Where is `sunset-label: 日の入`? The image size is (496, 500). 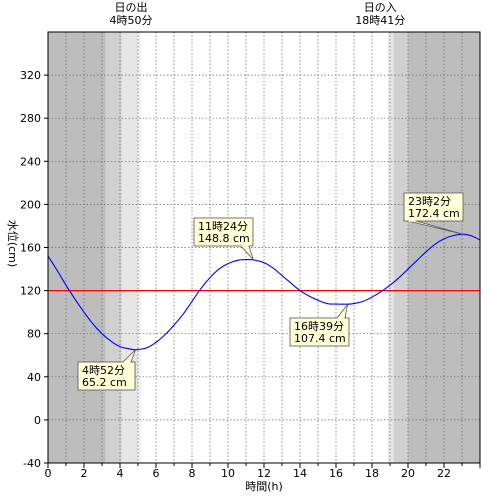
sunset-label: 日の入 is located at coordinates (380, 7).